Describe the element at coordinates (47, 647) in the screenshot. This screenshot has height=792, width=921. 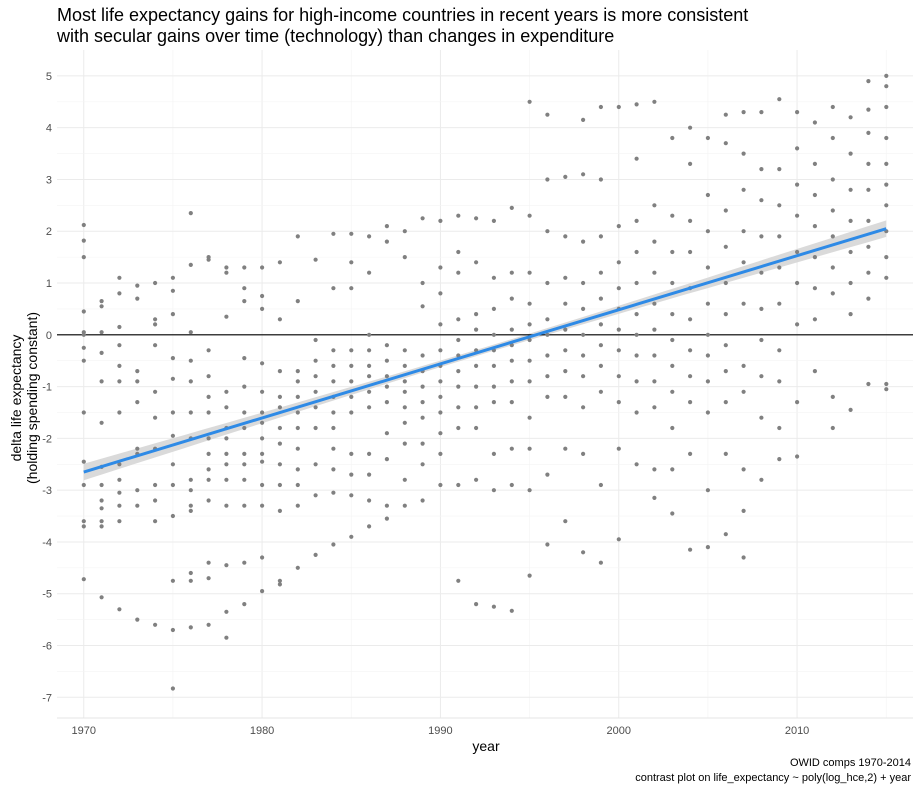
I see `y-tick-label: -6` at that location.